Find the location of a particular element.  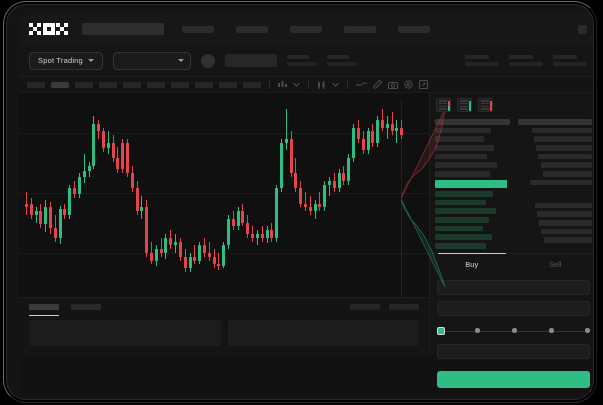

tab-buy: Buy is located at coordinates (472, 263).